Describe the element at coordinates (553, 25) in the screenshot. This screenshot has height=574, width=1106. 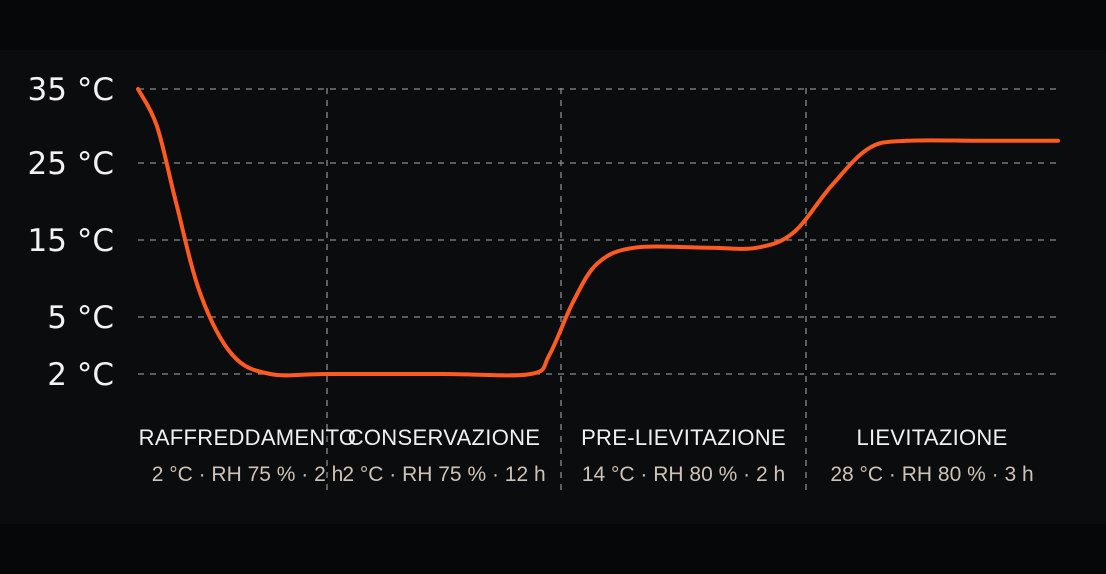
I see `top-band` at that location.